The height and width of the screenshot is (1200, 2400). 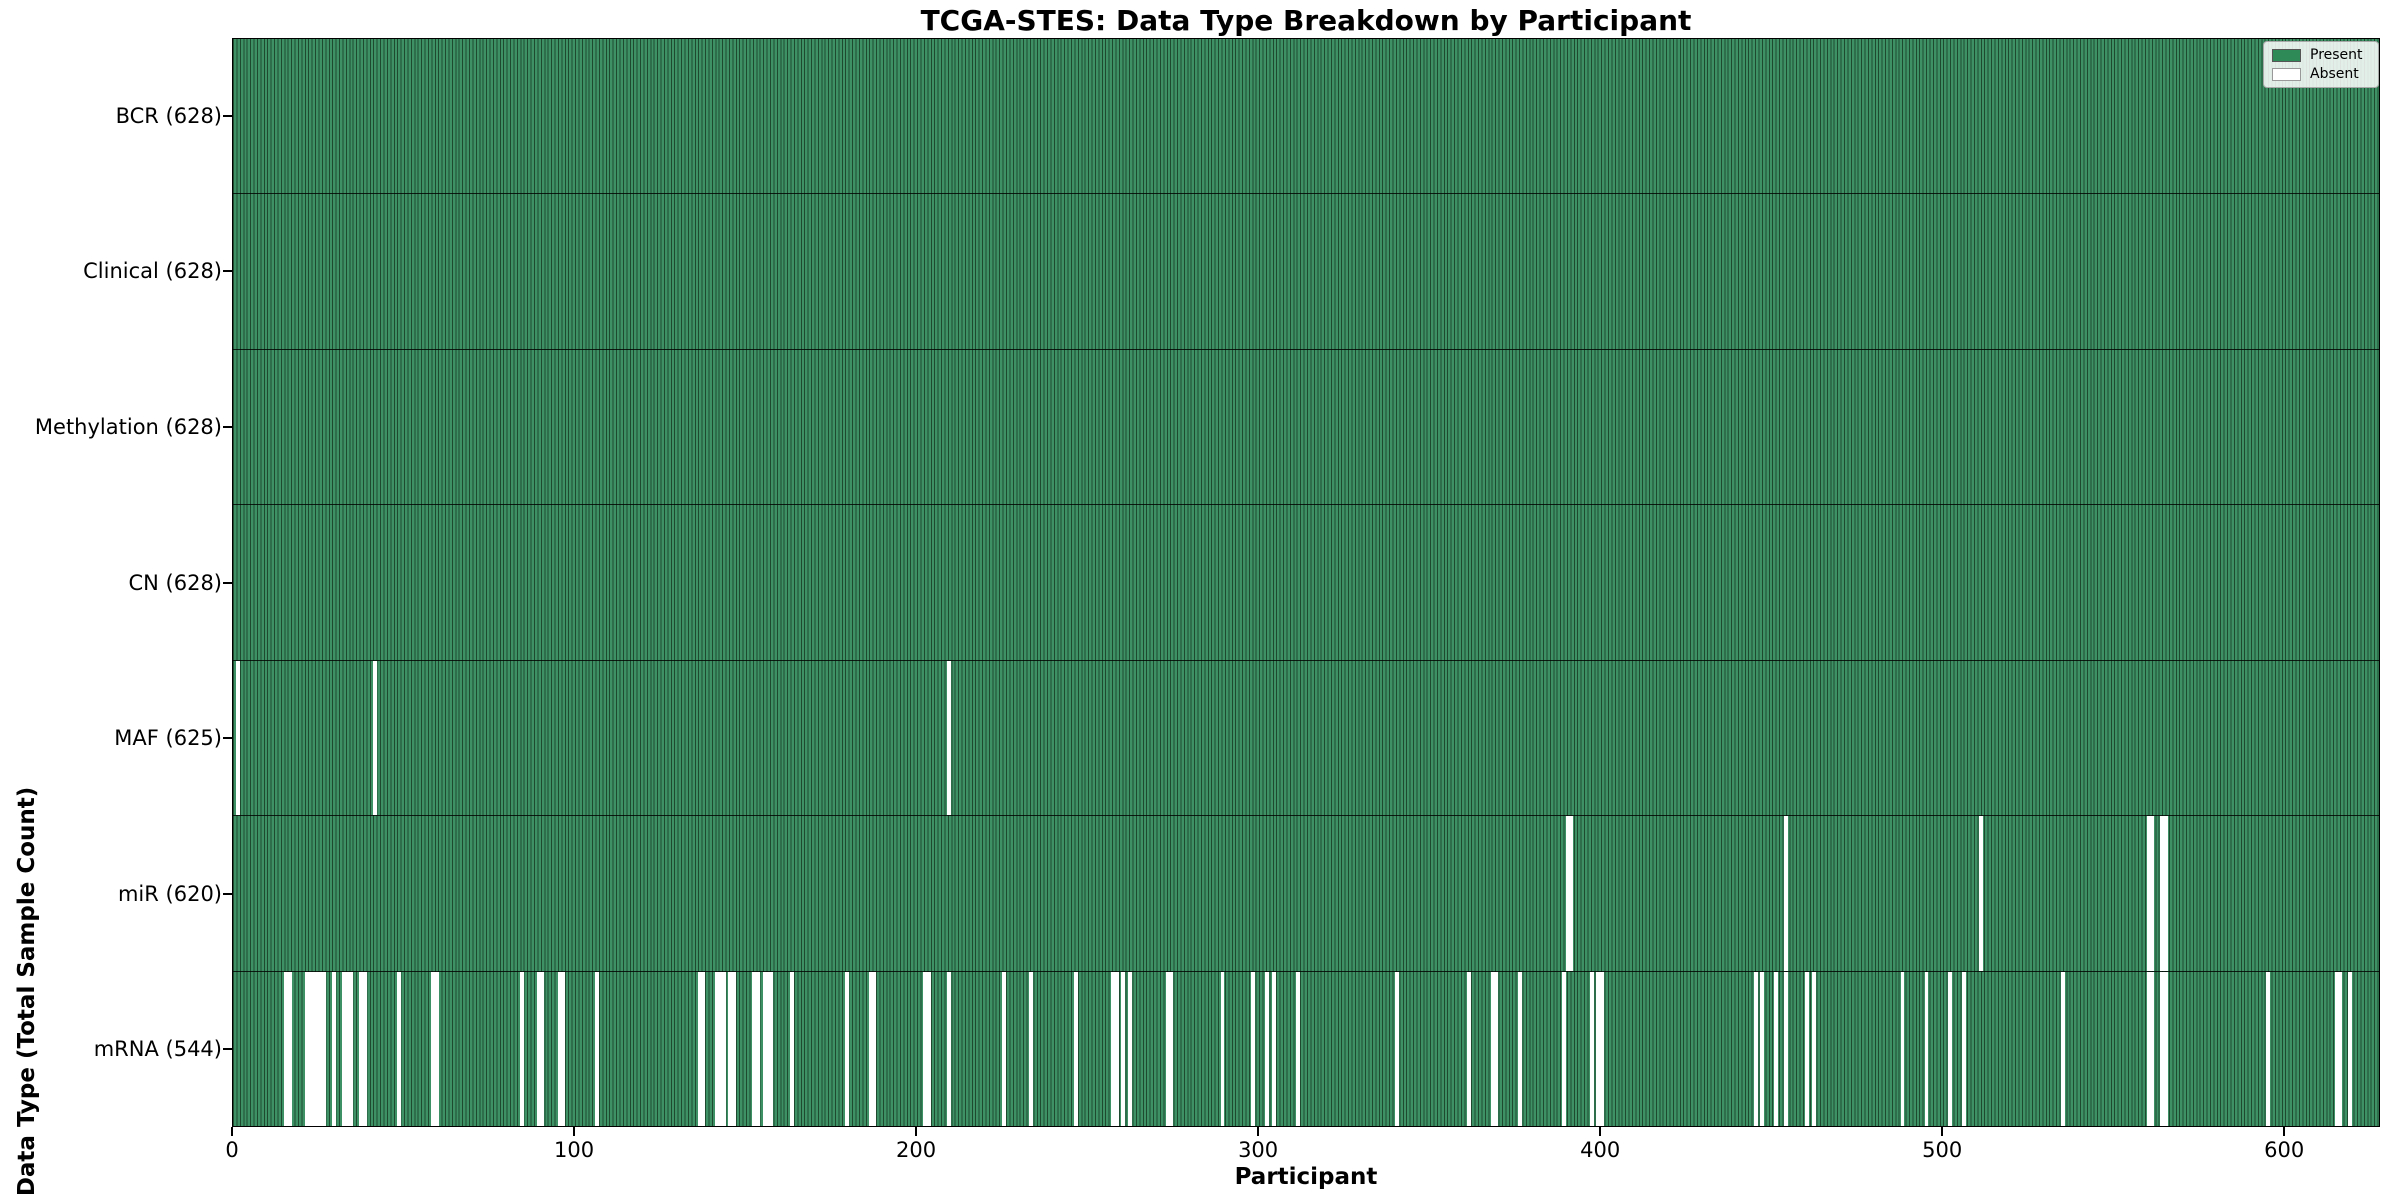 I want to click on heatmap-row-mrna, so click(x=1306, y=1048).